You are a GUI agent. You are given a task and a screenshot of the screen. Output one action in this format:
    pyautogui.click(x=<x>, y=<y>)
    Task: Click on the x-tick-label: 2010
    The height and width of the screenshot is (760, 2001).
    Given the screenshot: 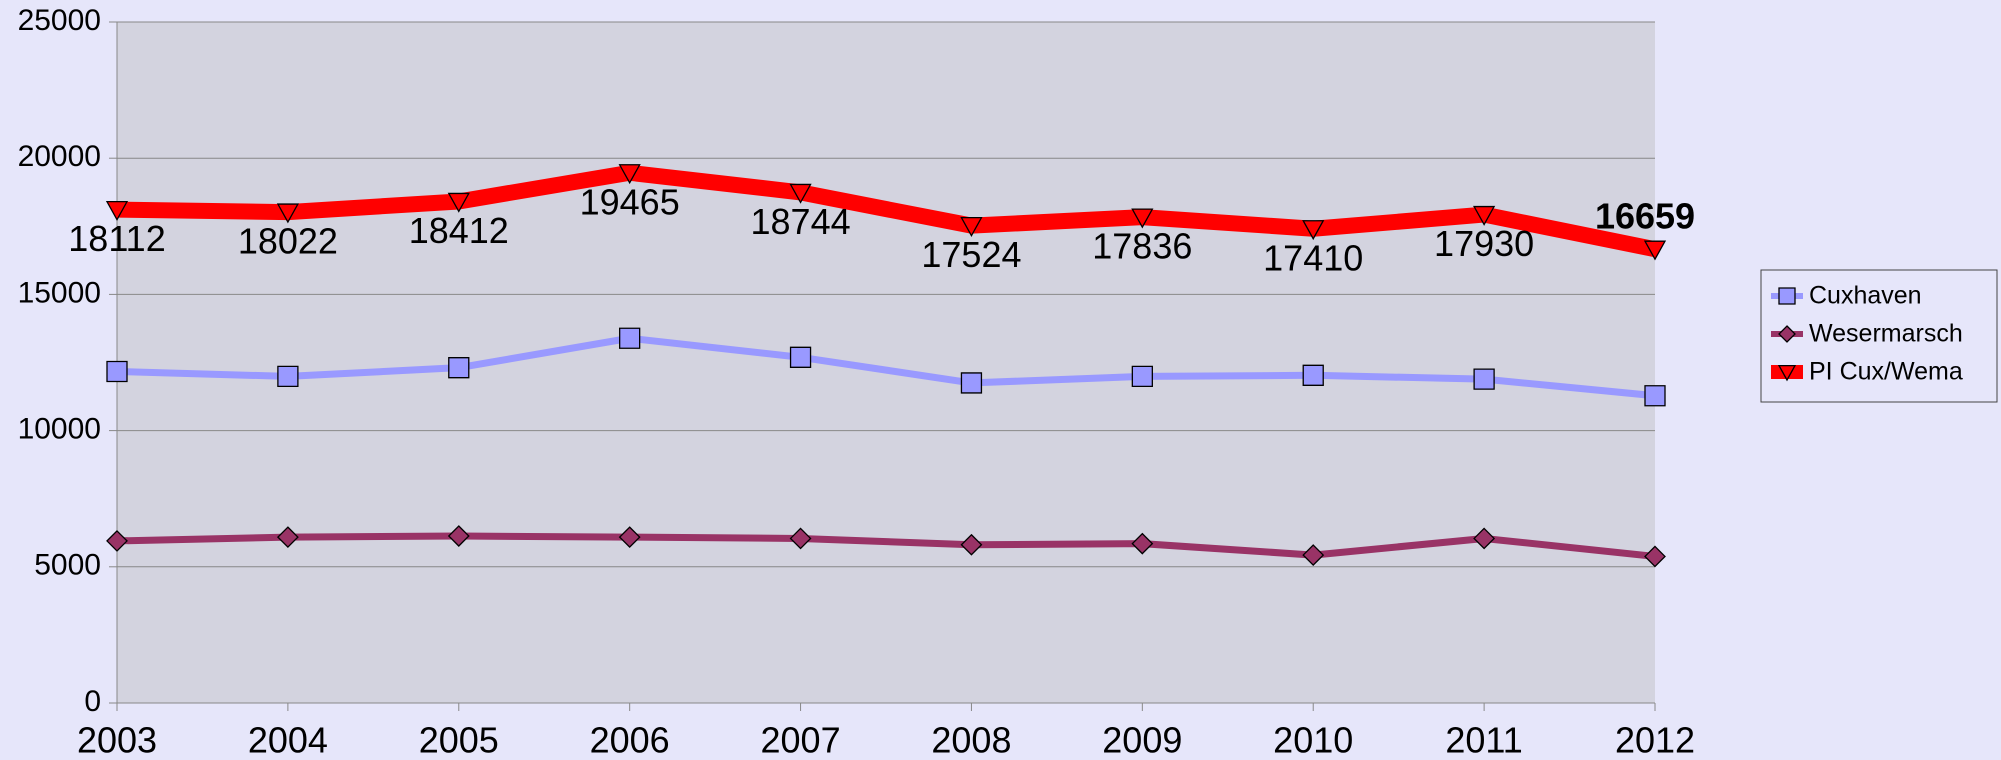 What is the action you would take?
    pyautogui.click(x=1313, y=740)
    